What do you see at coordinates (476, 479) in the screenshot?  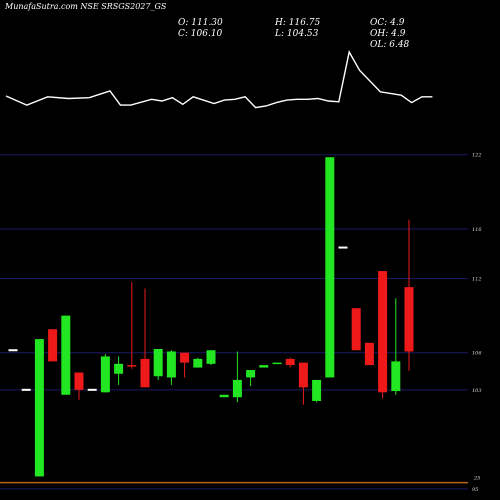 I see `reference-line-label: 25` at bounding box center [476, 479].